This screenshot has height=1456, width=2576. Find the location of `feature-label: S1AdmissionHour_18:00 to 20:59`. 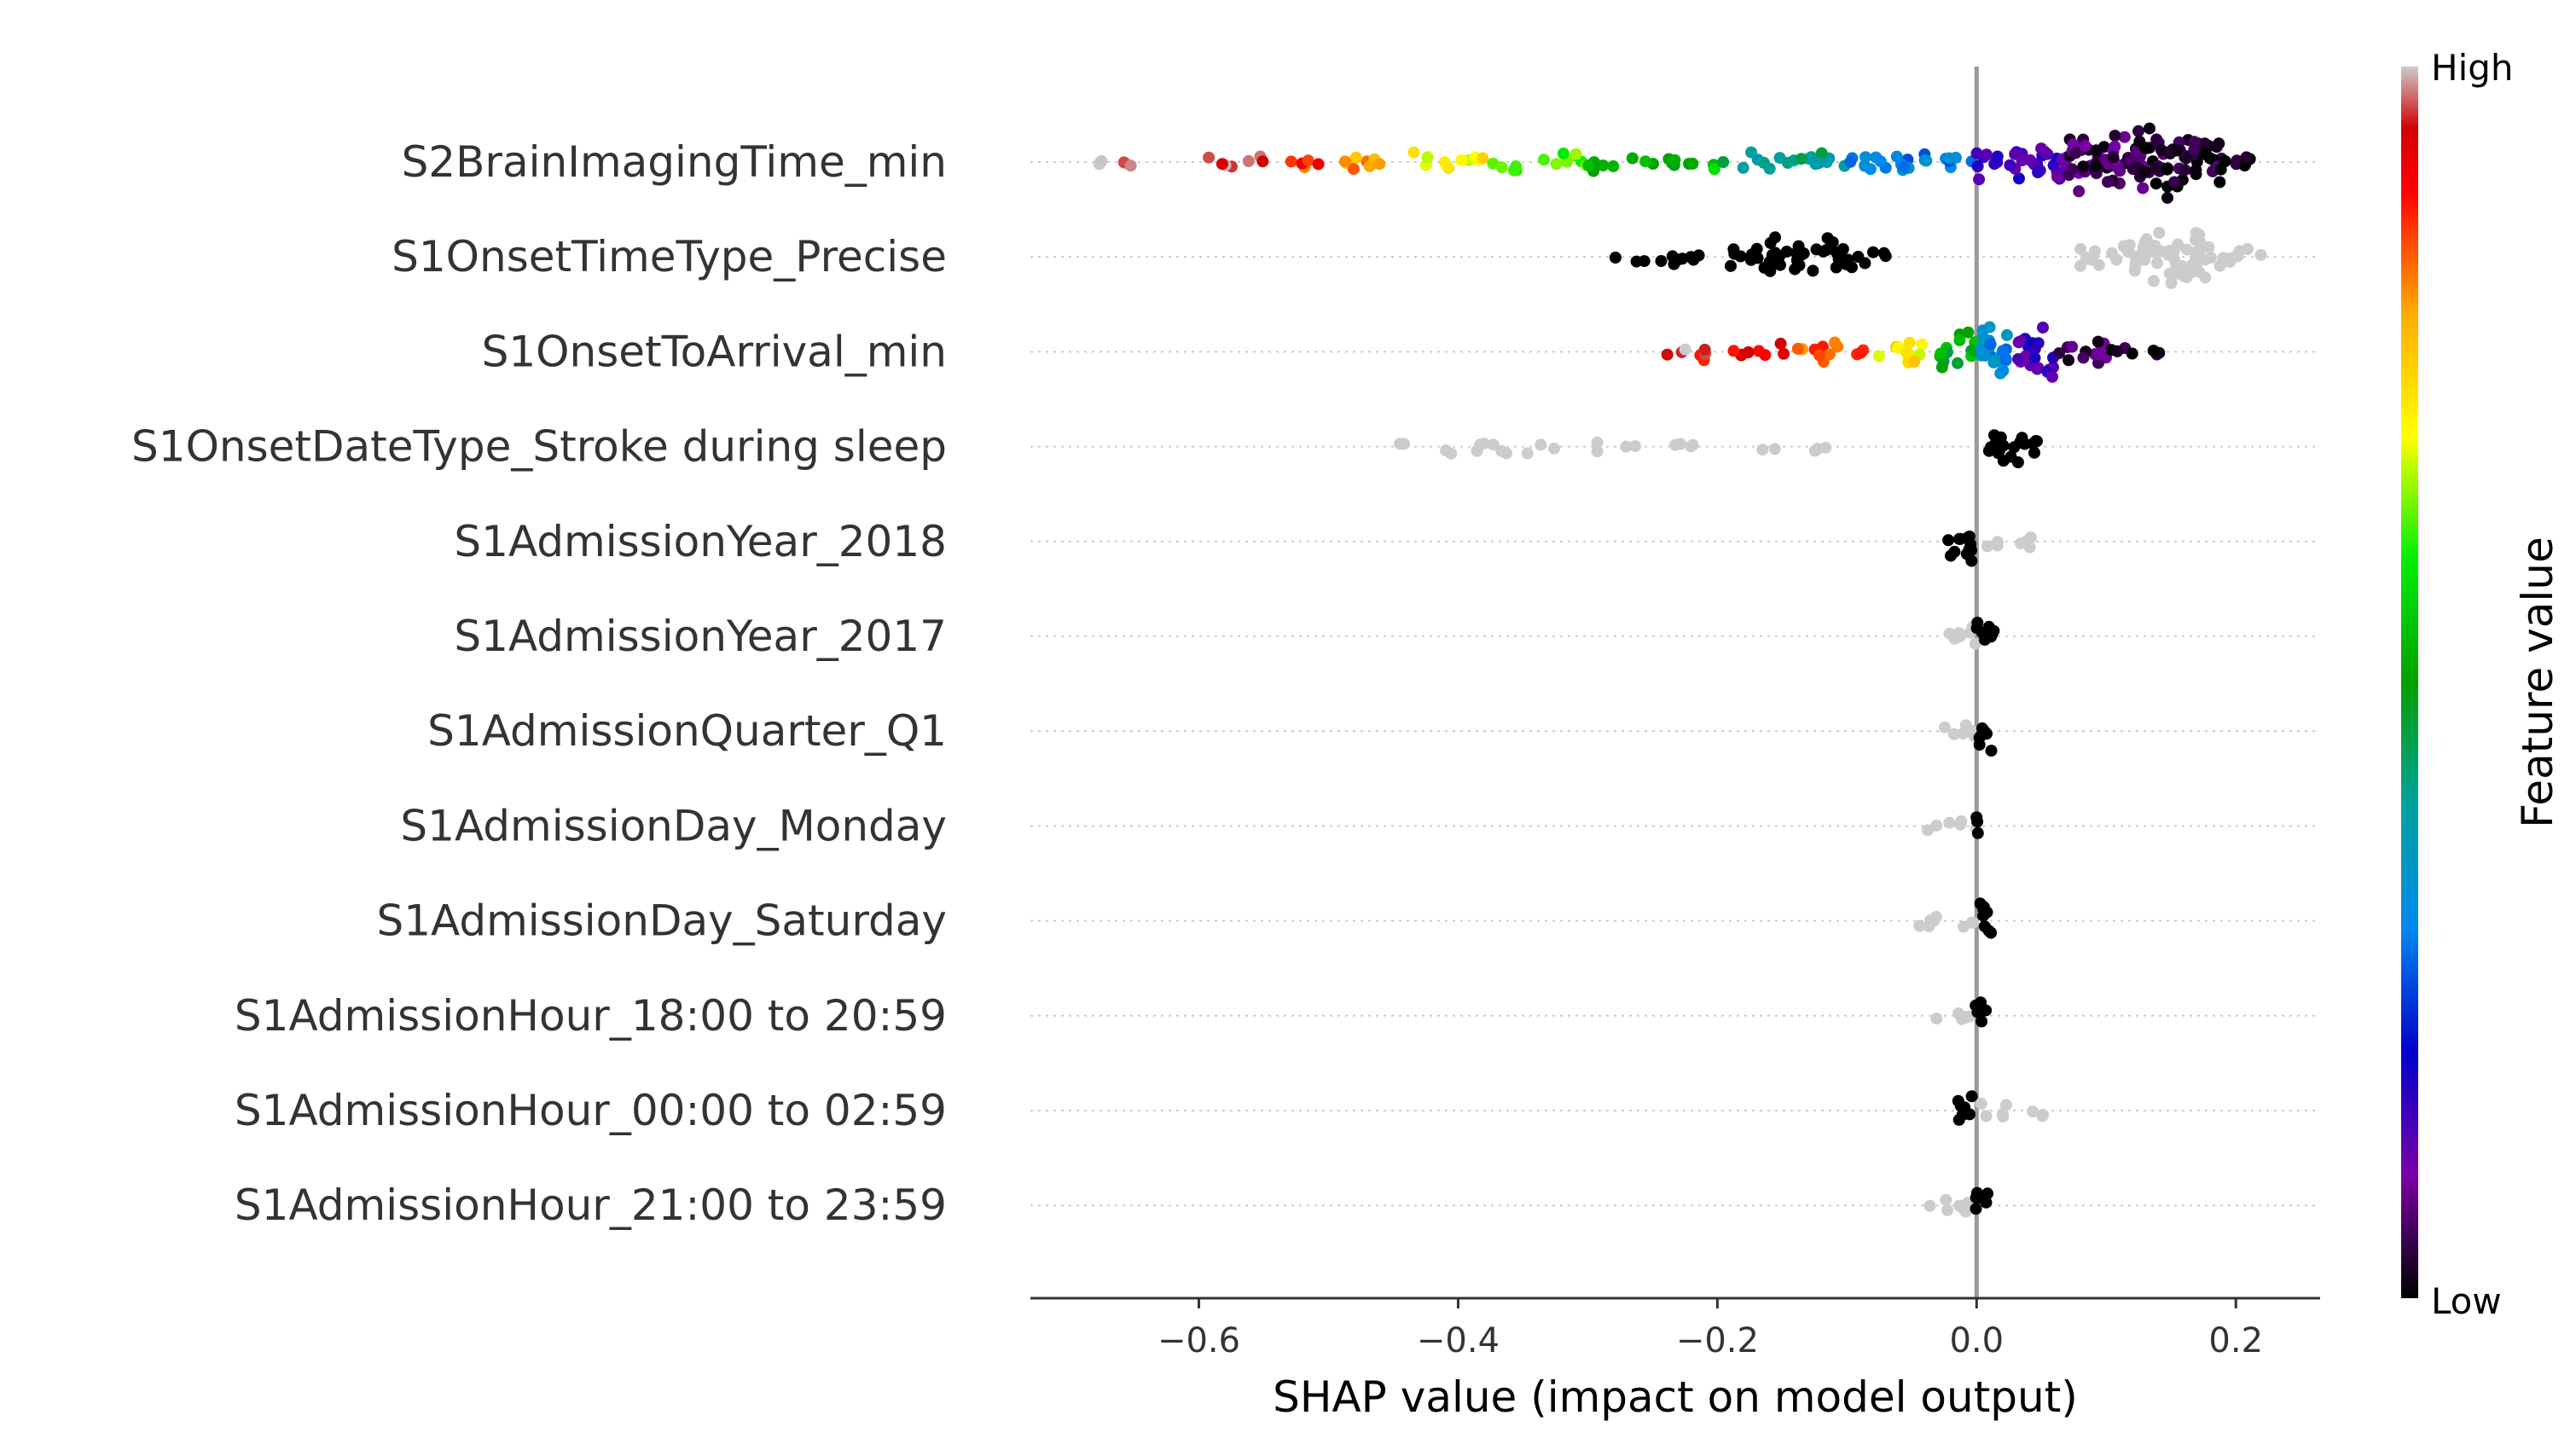

feature-label: S1AdmissionHour_18:00 to 20:59 is located at coordinates (591, 1016).